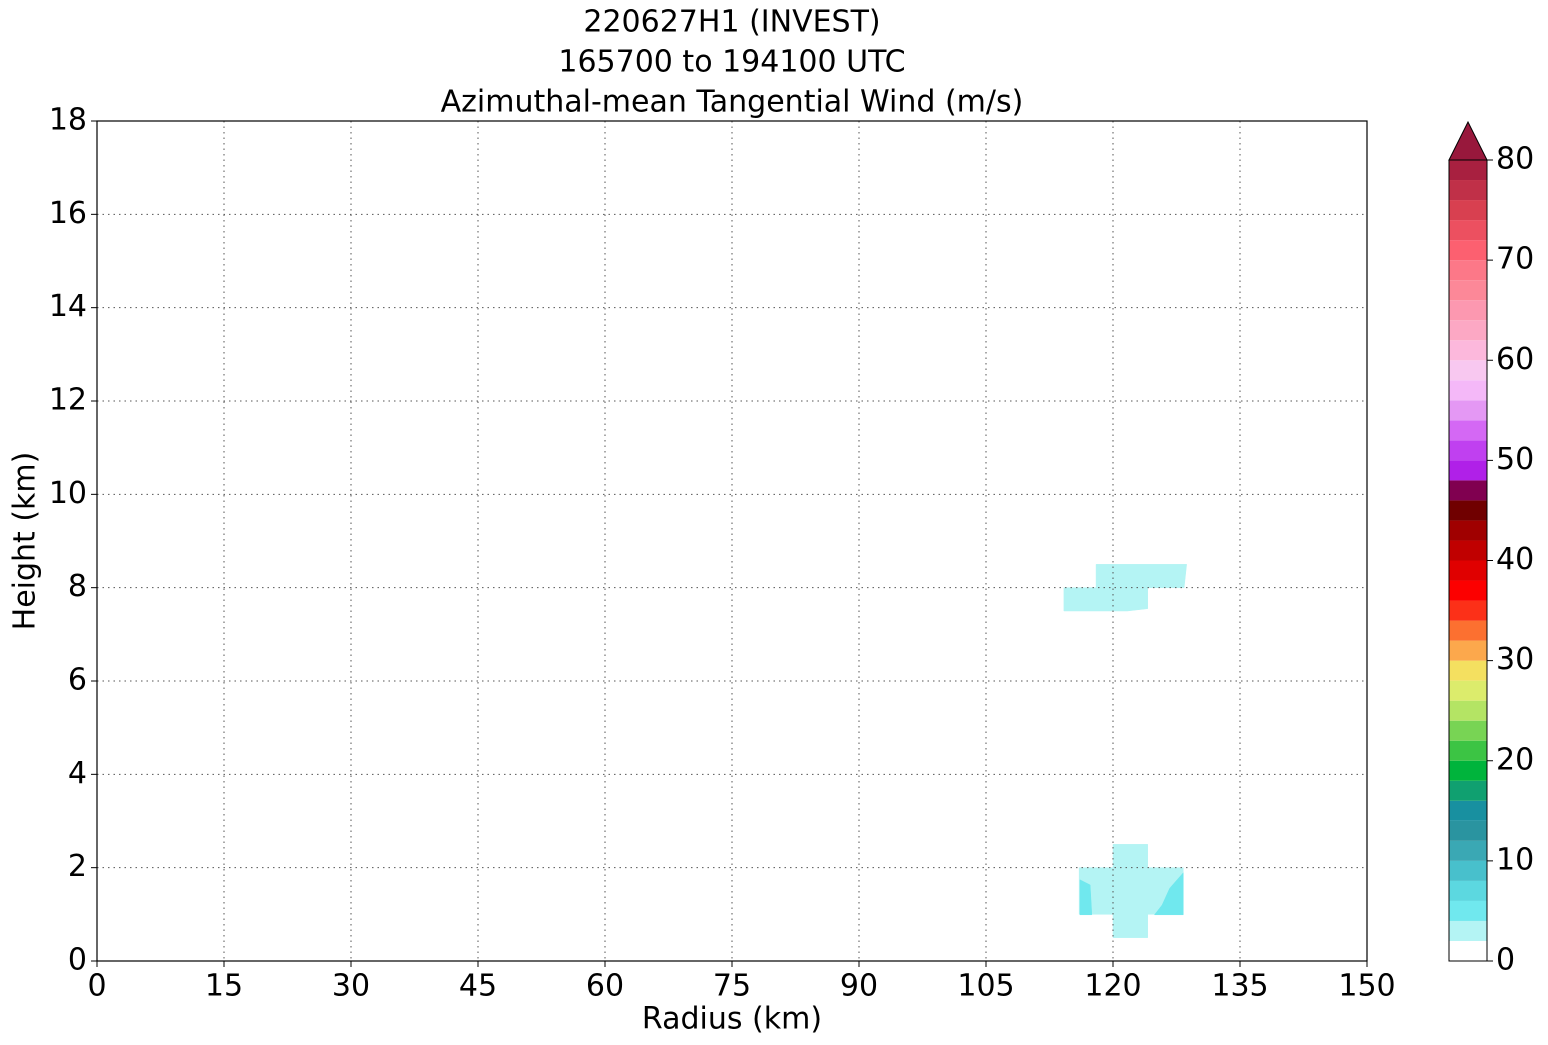 The image size is (1548, 1045). What do you see at coordinates (1112, 986) in the screenshot?
I see `x-tick-label: 120` at bounding box center [1112, 986].